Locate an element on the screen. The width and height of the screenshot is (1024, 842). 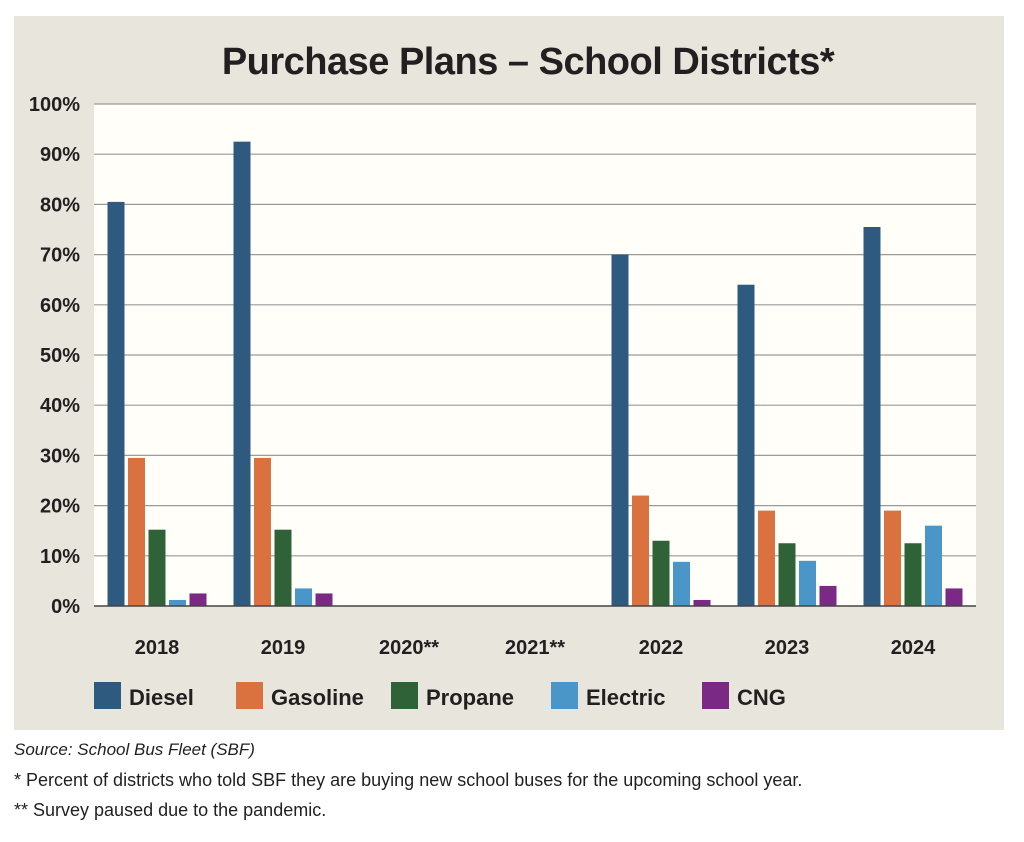
bar-electric-2018 is located at coordinates (177, 602).